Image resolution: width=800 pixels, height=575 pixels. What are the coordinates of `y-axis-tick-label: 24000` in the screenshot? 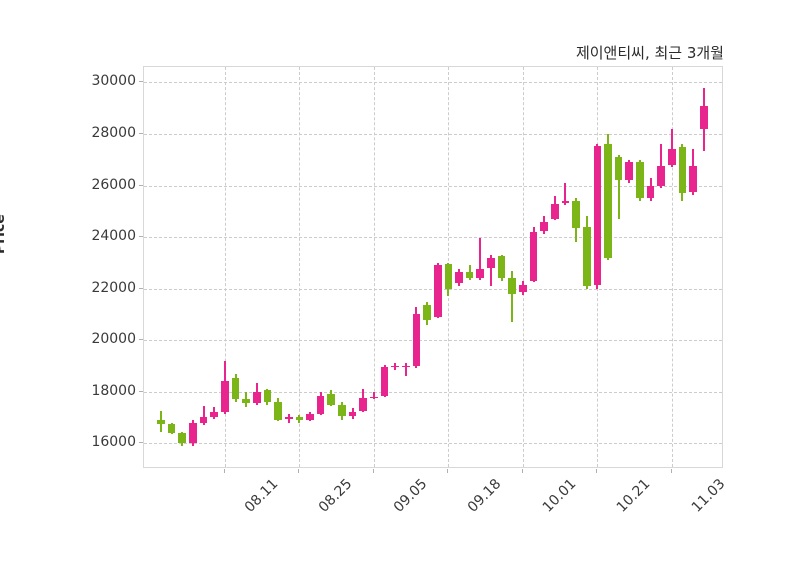 It's located at (113, 236).